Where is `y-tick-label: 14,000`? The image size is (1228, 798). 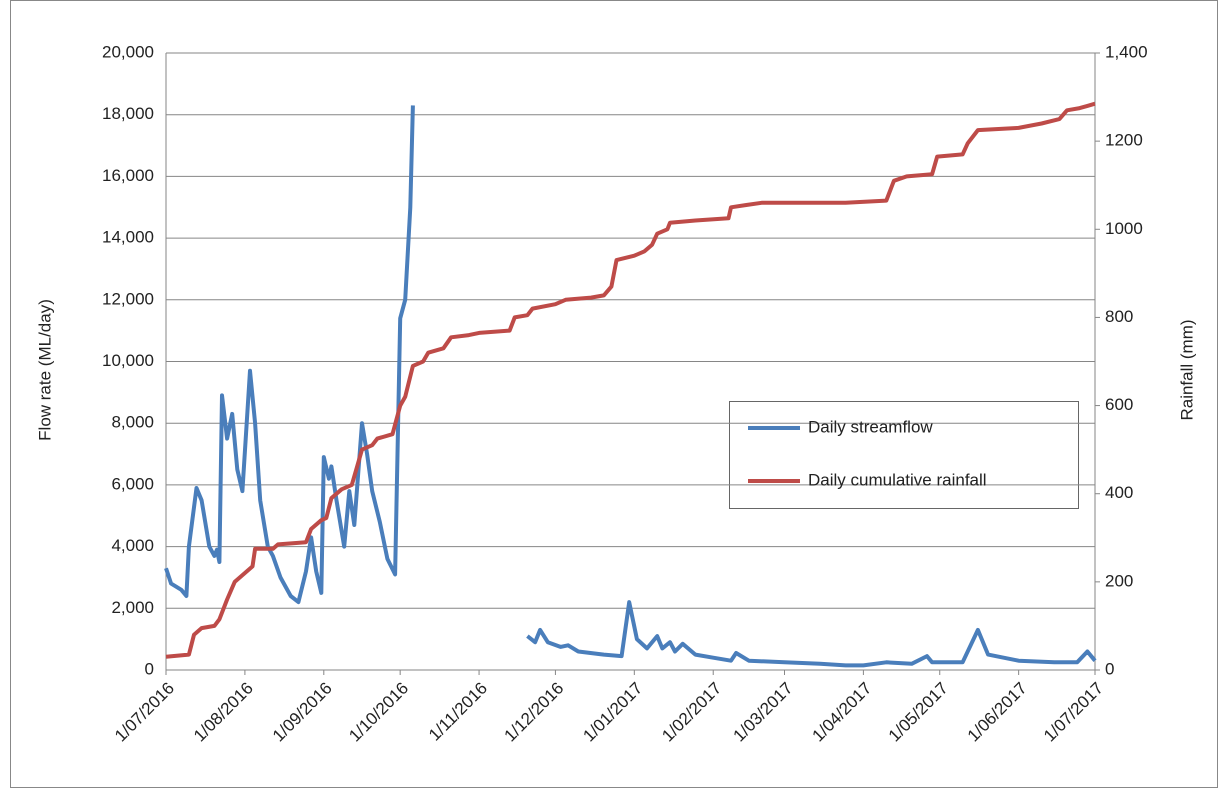
y-tick-label: 14,000 is located at coordinates (128, 237).